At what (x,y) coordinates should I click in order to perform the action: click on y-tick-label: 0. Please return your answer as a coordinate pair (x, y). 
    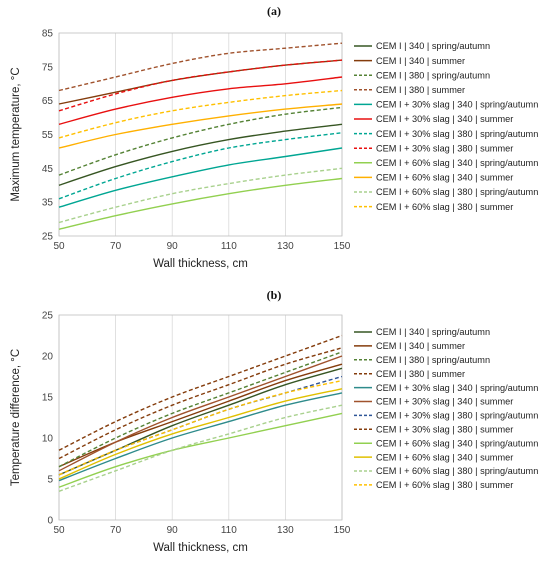
    Looking at the image, I should click on (50, 521).